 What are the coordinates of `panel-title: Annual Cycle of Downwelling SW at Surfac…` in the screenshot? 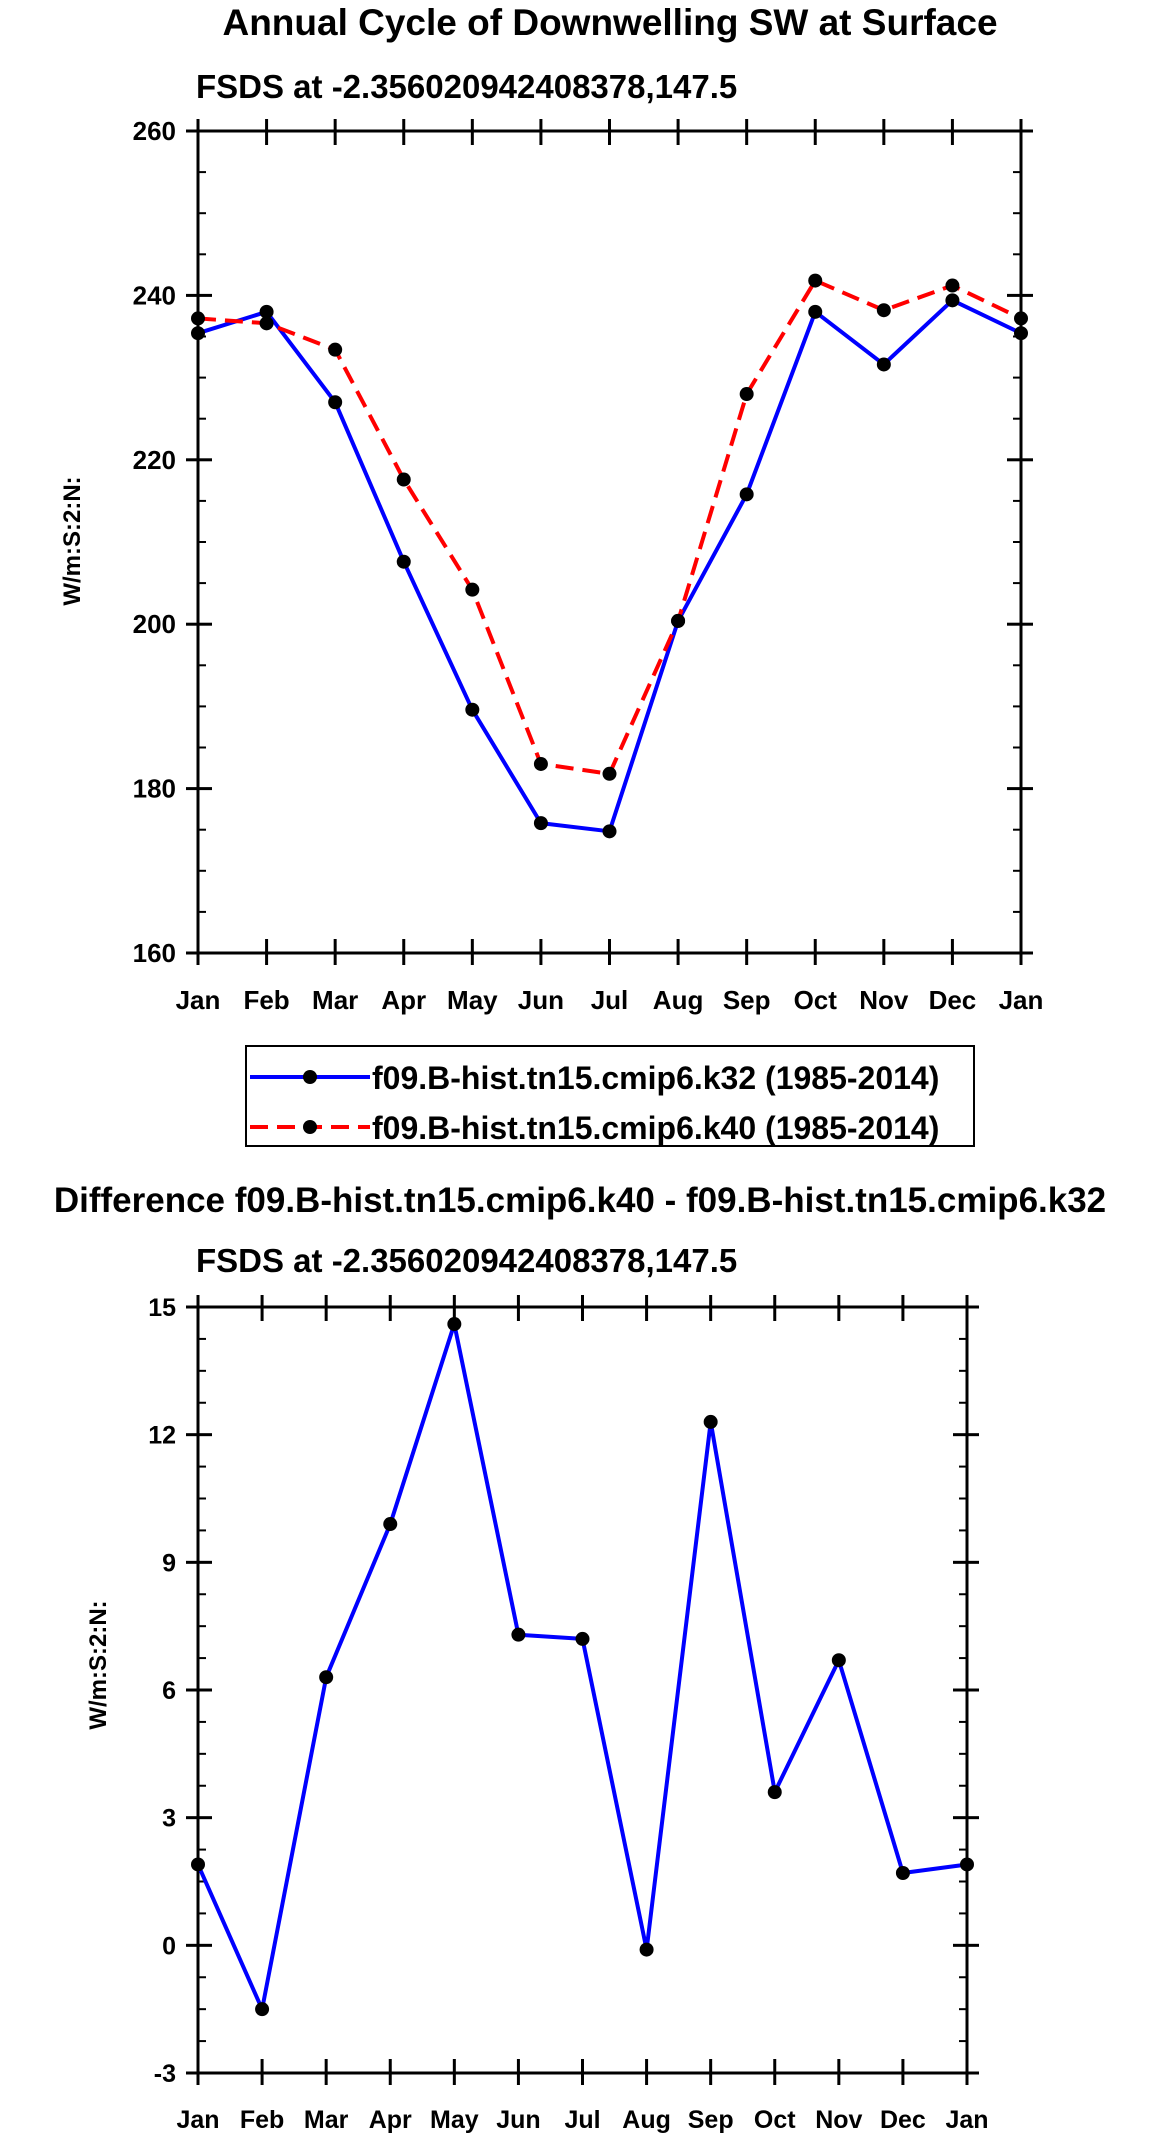 It's located at (609, 22).